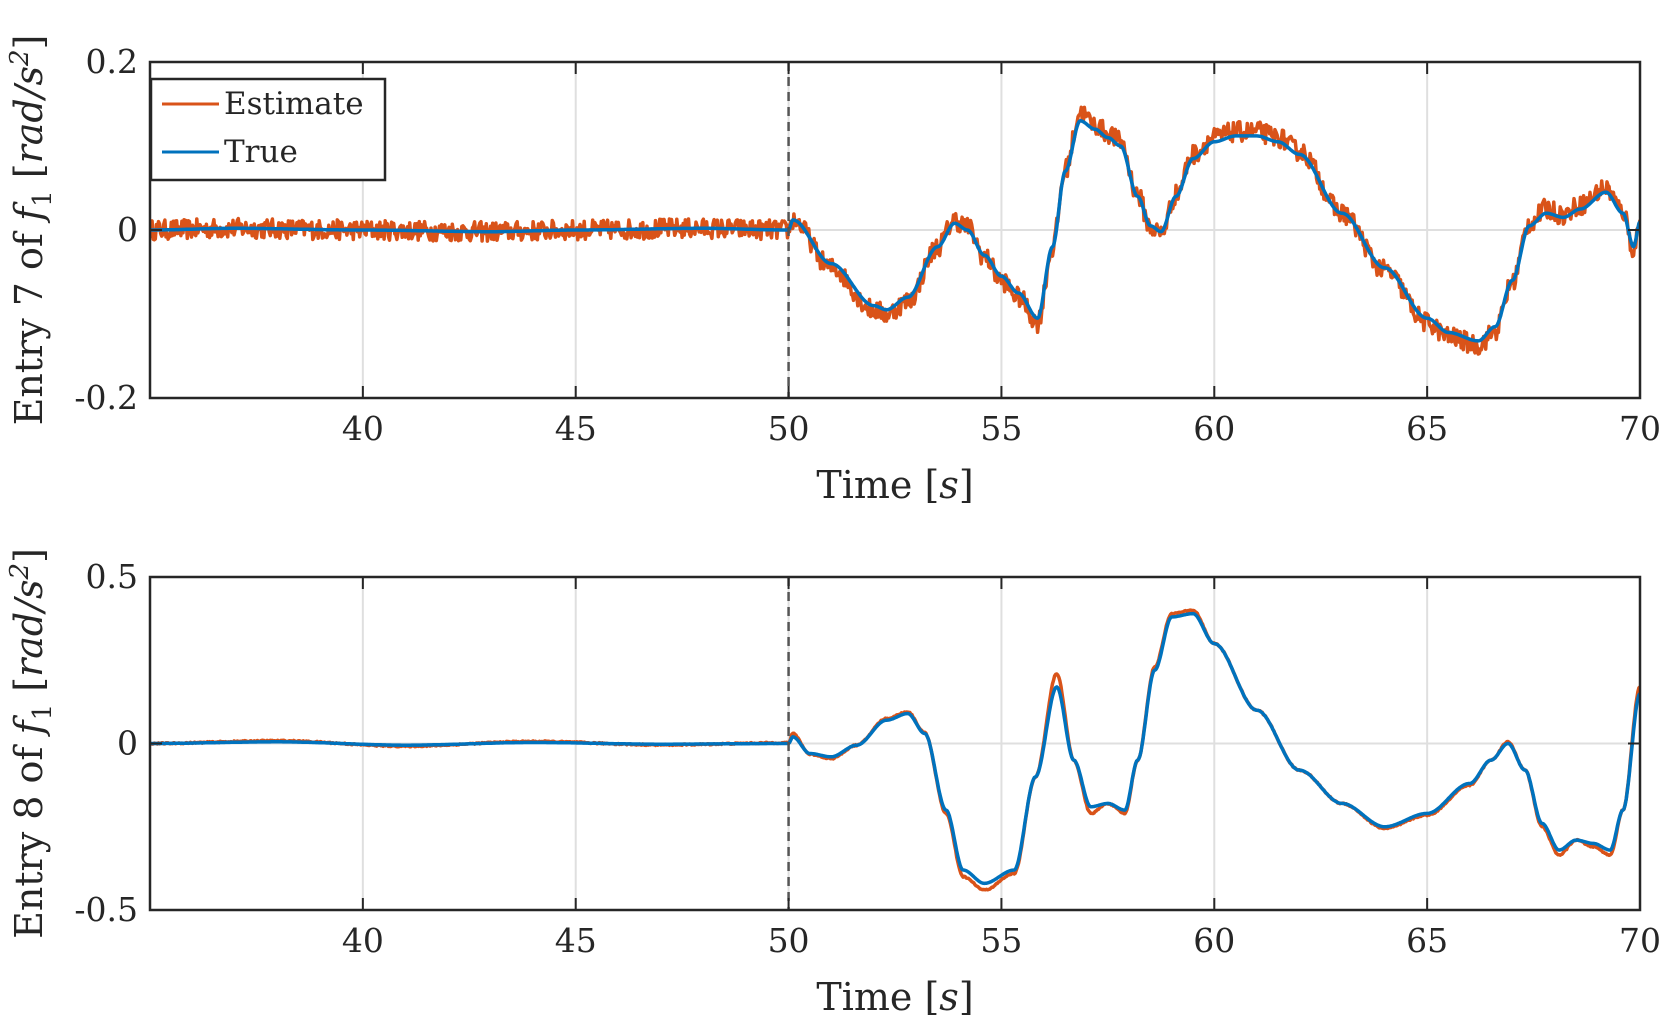  Describe the element at coordinates (576, 940) in the screenshot. I see `entry8-xtick-label-45: 45` at that location.